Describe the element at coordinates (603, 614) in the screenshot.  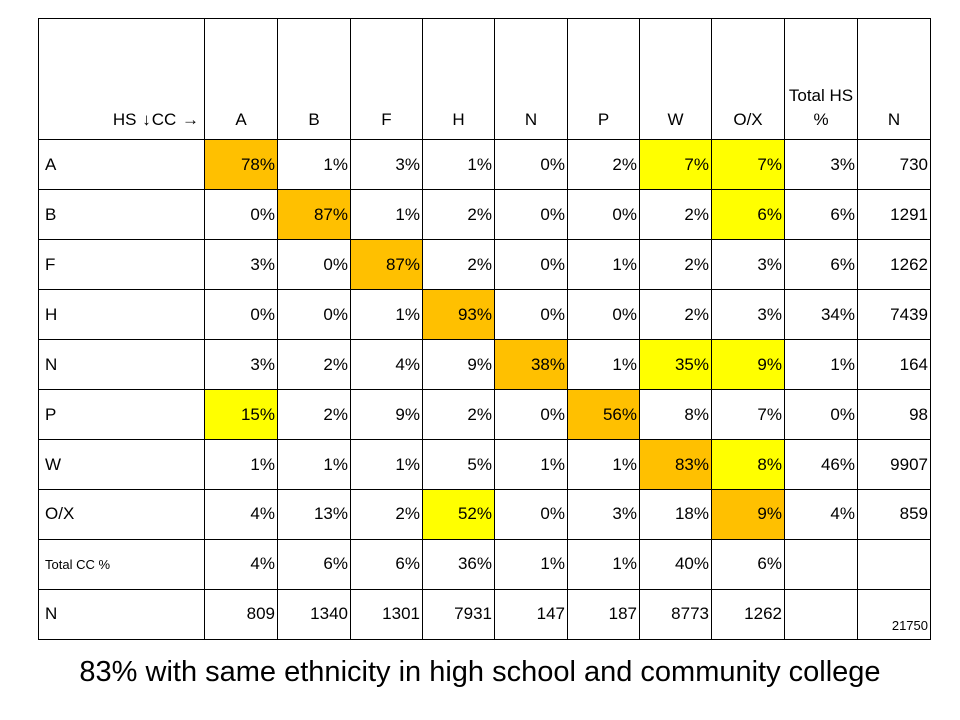
I see `table-cell: 187` at that location.